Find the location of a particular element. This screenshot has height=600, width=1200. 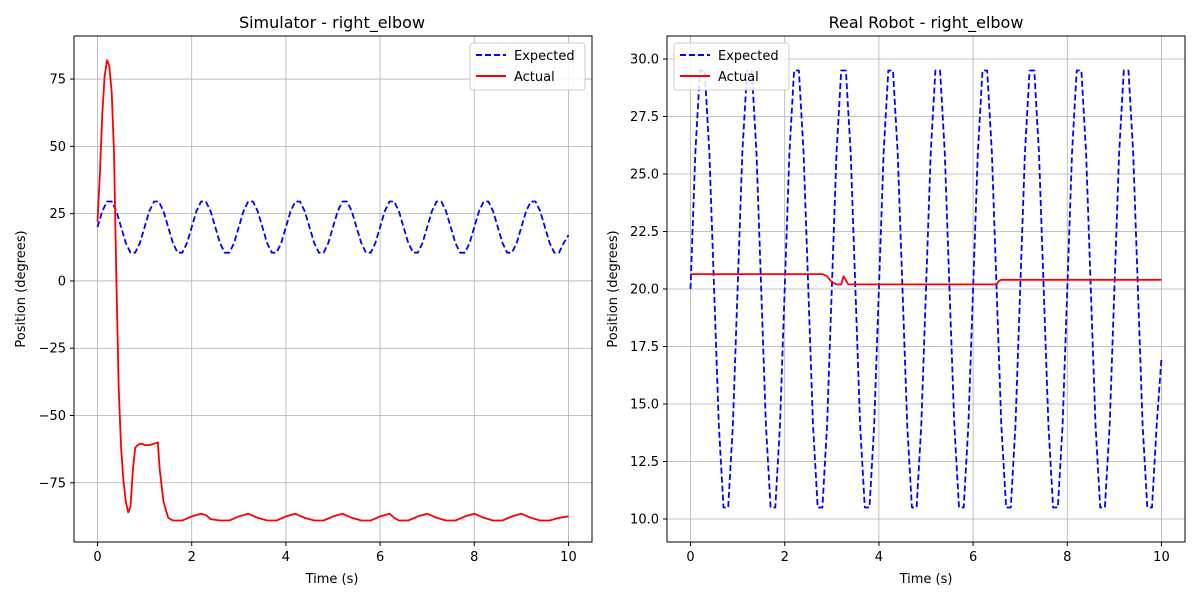

y-tick-label: 25 is located at coordinates (57, 214).